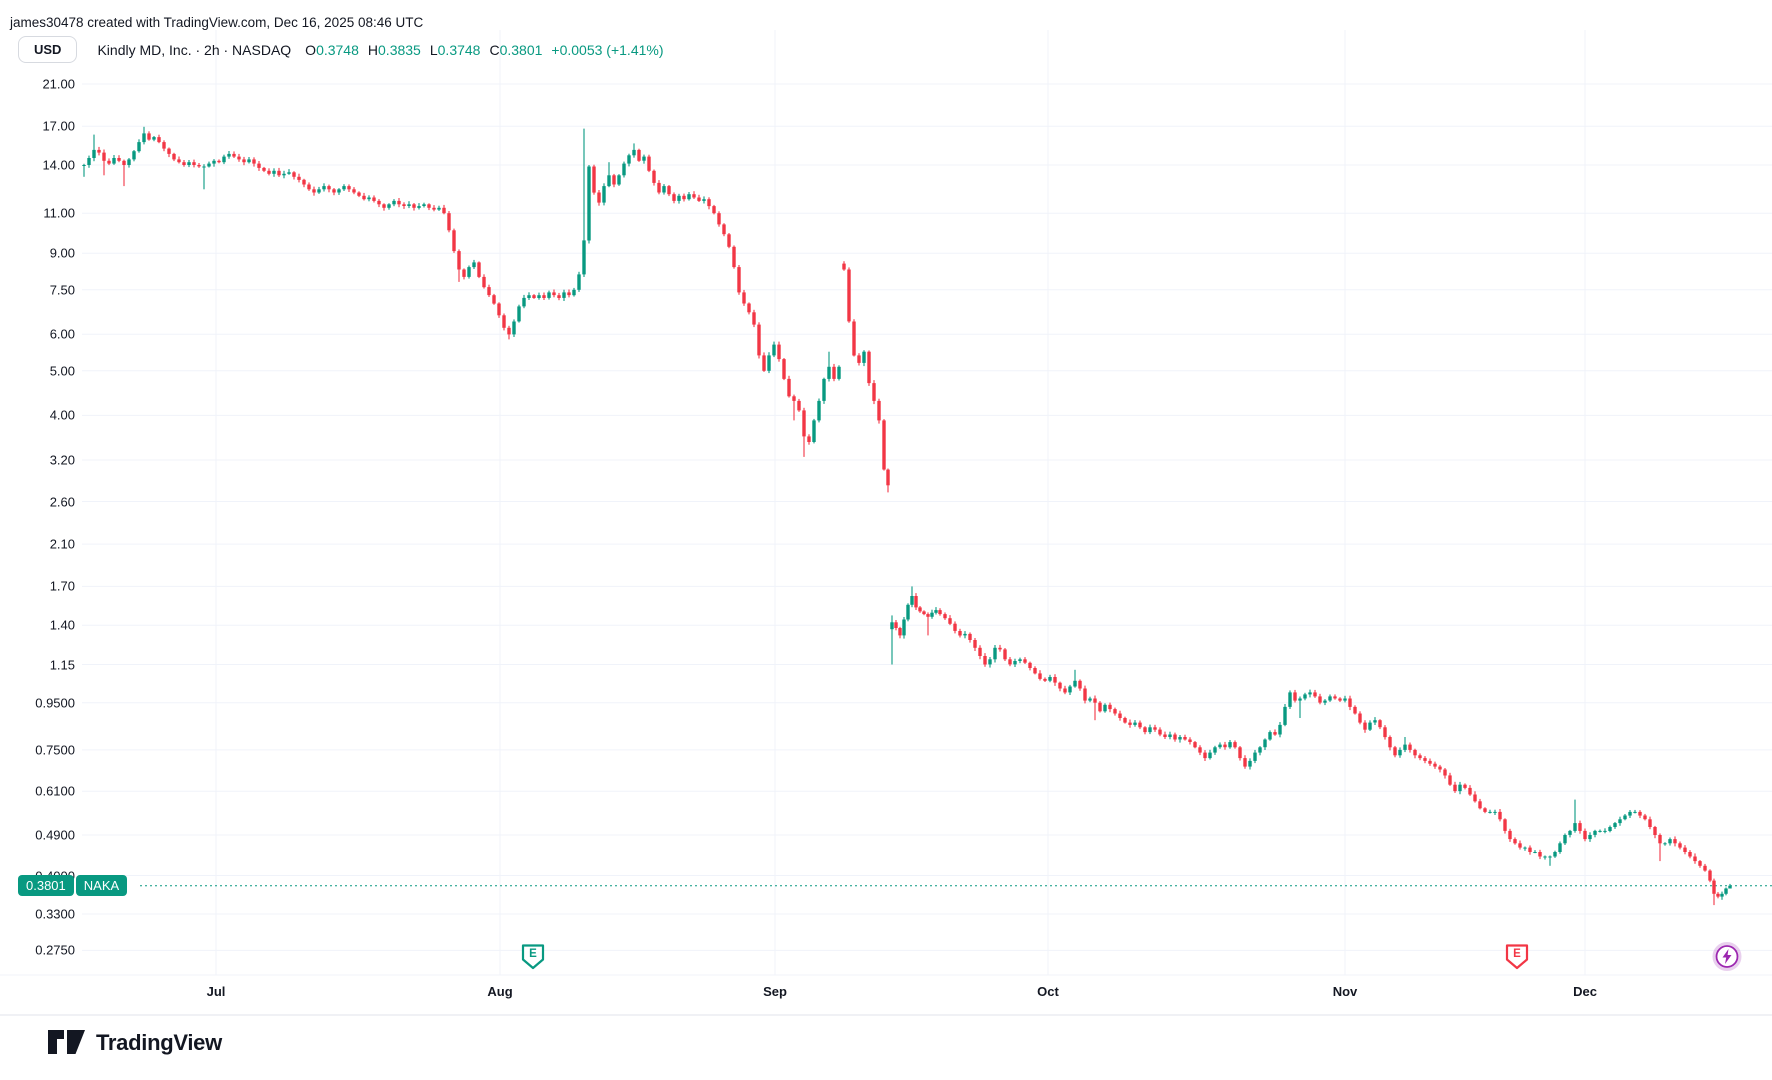 The width and height of the screenshot is (1772, 1080). Describe the element at coordinates (311, 49) in the screenshot. I see `open-label: O` at that location.